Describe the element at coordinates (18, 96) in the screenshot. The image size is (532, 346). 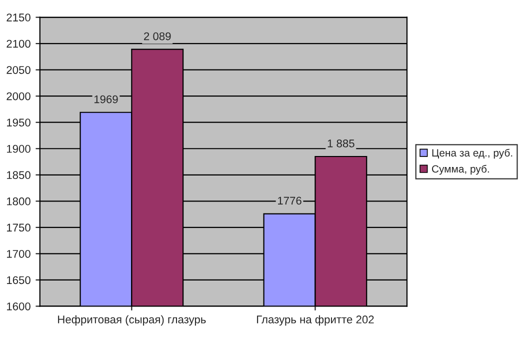
I see `y-tick-label: 2000` at that location.